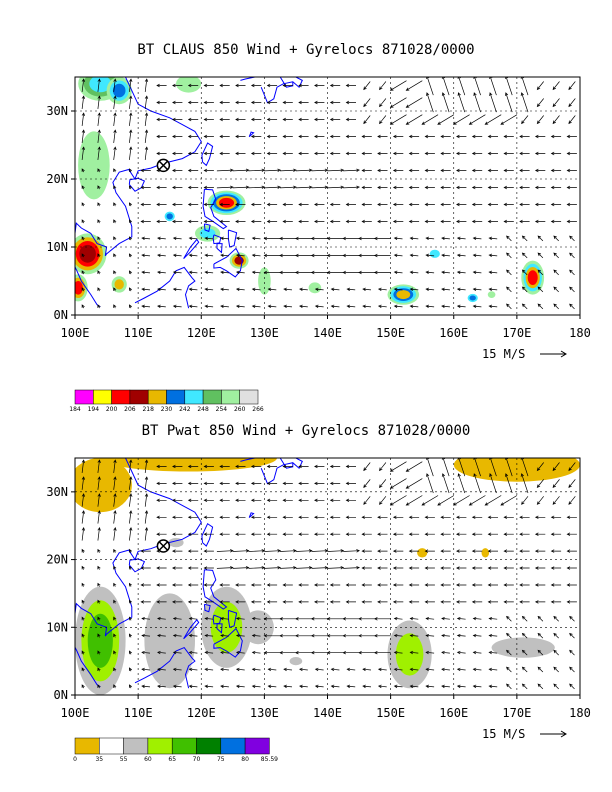 The image size is (612, 792). I want to click on lat-tick-label: 10N, so click(57, 627).